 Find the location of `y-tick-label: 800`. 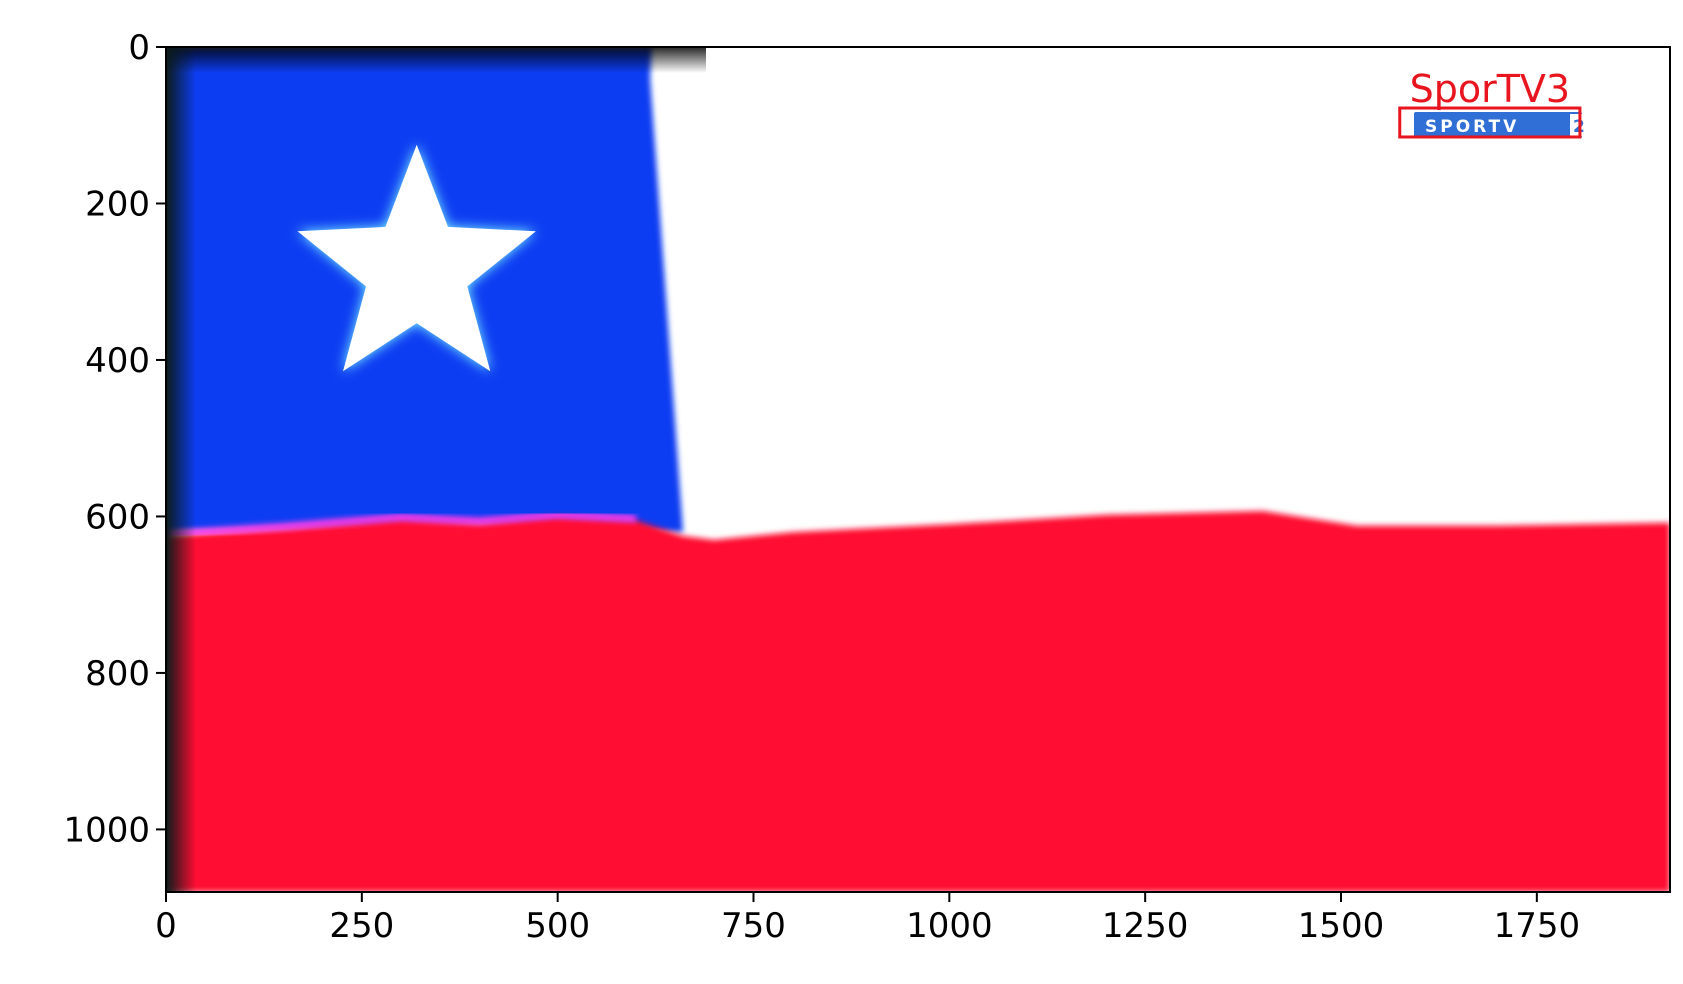

y-tick-label: 800 is located at coordinates (117, 674).